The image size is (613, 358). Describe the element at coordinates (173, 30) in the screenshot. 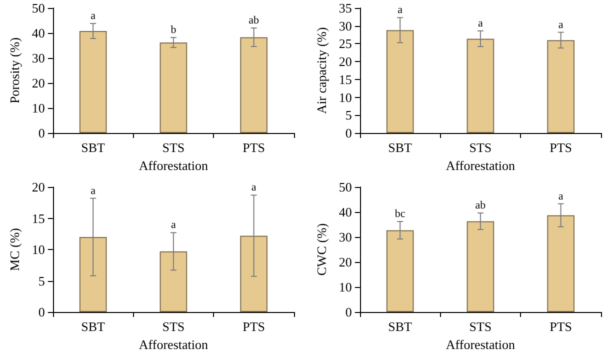

I see `annotation: b` at that location.